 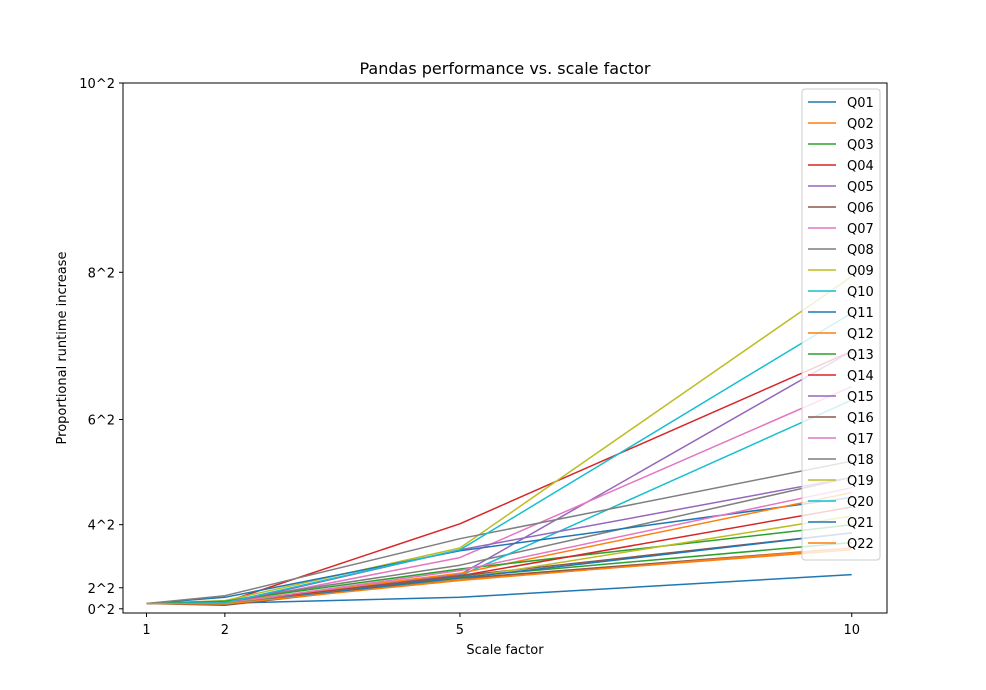 What do you see at coordinates (860, 439) in the screenshot?
I see `legend-label: Q17` at bounding box center [860, 439].